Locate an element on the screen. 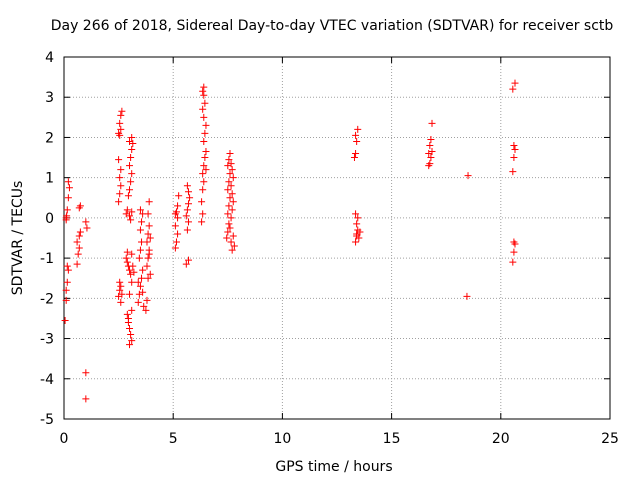 The image size is (640, 480). x-tick-label: 20 is located at coordinates (501, 439).